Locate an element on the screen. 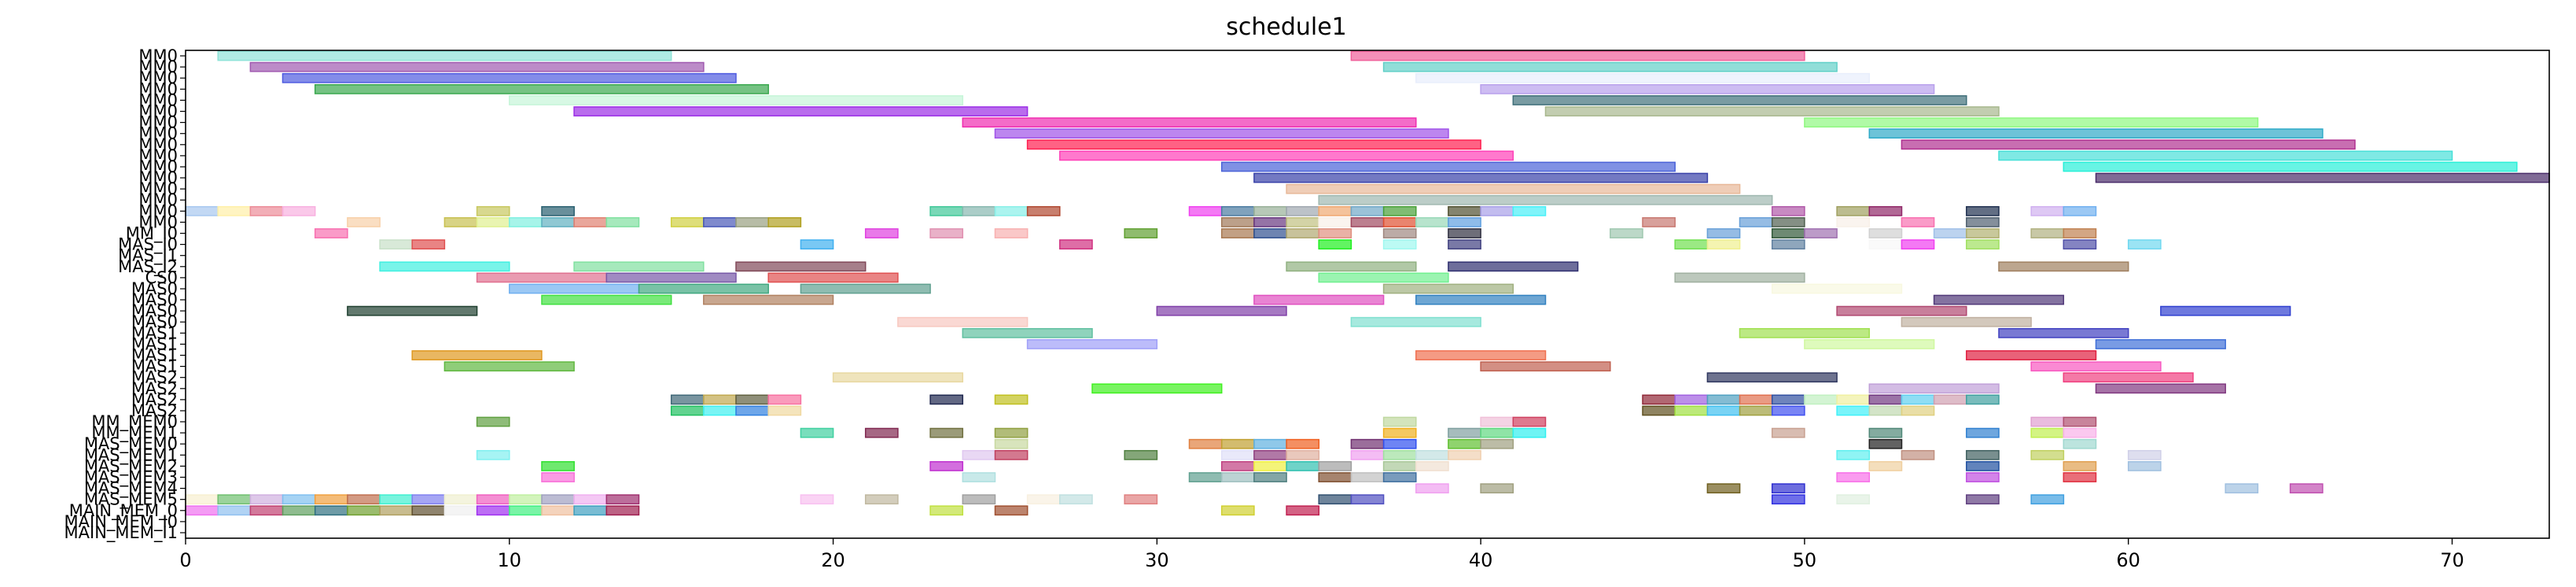 The height and width of the screenshot is (587, 2576). y-tick-label-11: MM0 is located at coordinates (158, 177).